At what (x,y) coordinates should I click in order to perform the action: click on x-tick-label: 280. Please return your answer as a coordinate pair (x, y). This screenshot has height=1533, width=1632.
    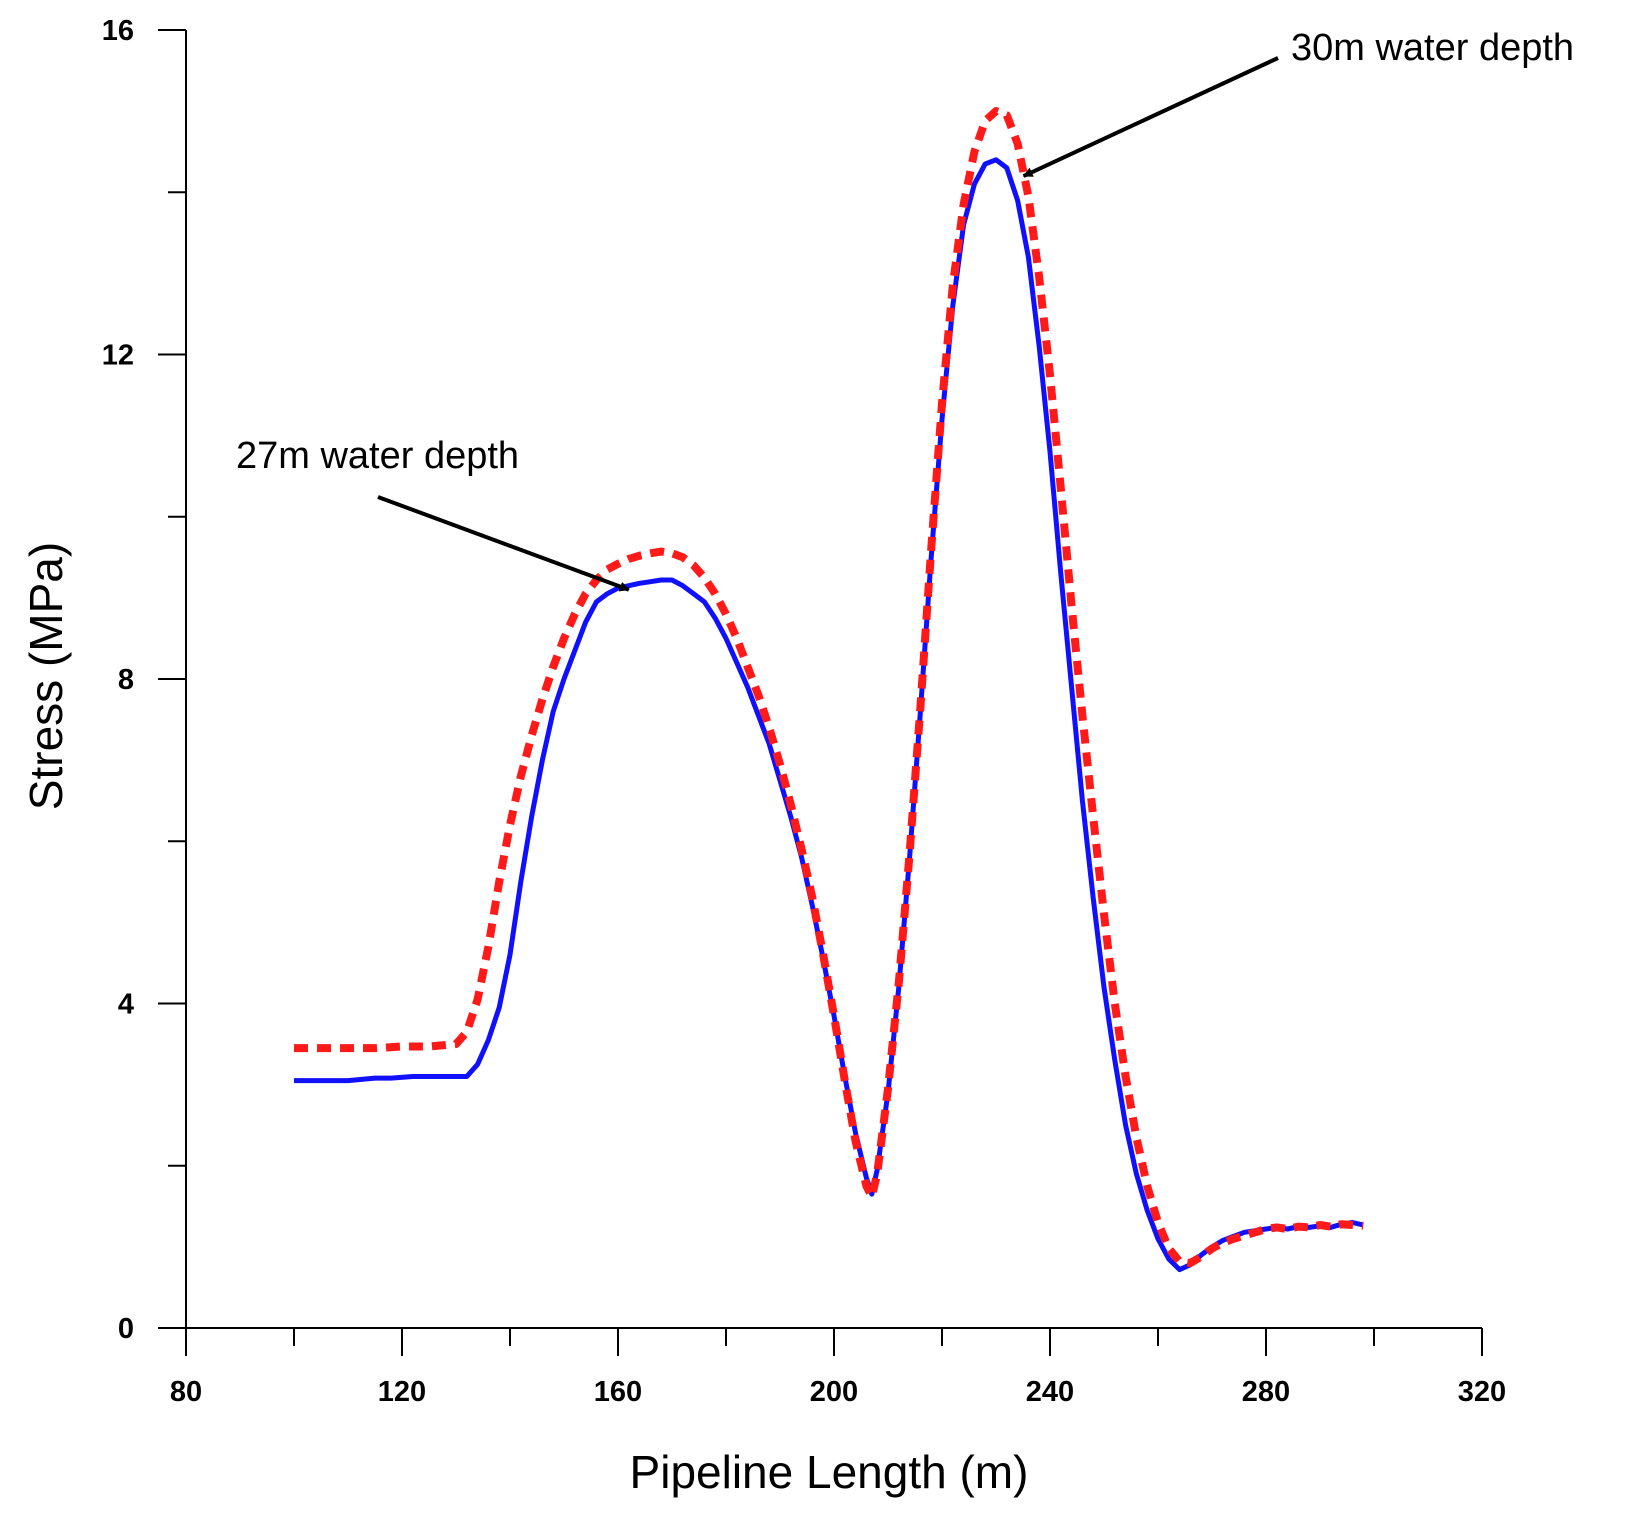
    Looking at the image, I should click on (1266, 1392).